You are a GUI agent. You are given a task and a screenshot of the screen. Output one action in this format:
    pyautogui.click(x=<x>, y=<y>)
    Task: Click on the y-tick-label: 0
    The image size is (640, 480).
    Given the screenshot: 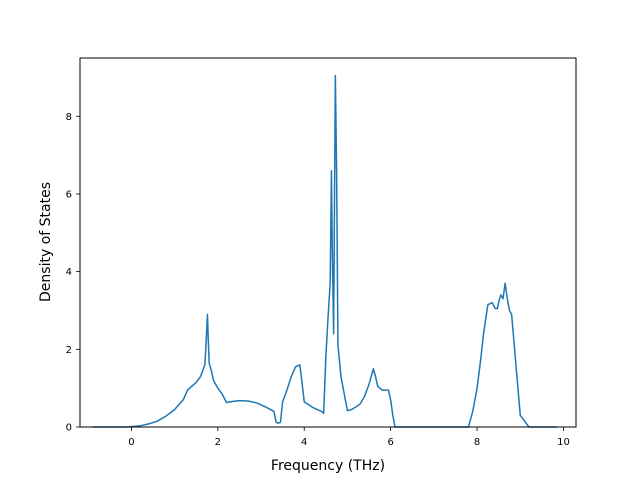 What is the action you would take?
    pyautogui.click(x=69, y=428)
    